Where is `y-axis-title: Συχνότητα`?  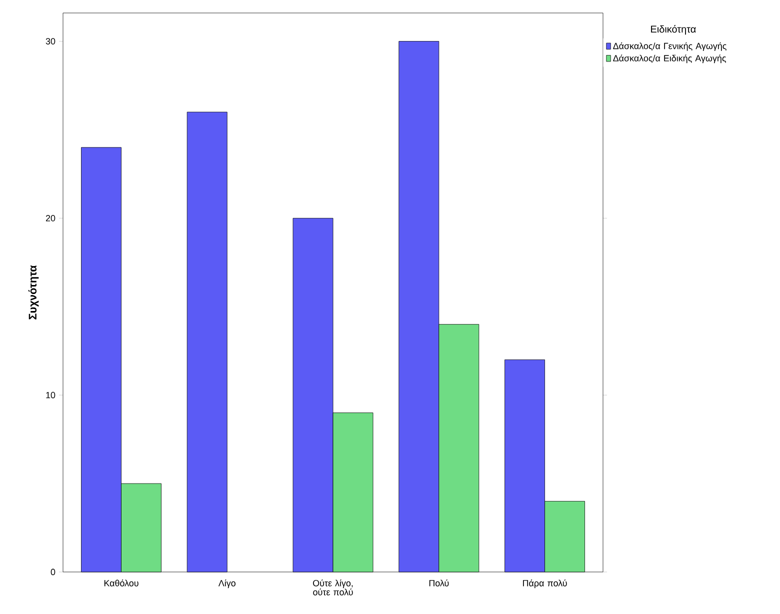
y-axis-title: Συχνότητα is located at coordinates (33, 292).